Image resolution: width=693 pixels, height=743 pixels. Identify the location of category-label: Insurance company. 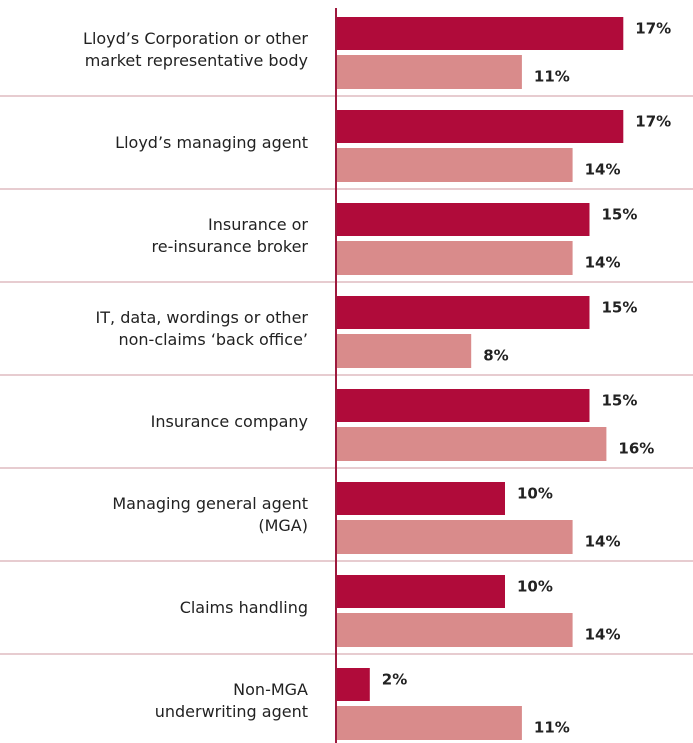
(229, 421).